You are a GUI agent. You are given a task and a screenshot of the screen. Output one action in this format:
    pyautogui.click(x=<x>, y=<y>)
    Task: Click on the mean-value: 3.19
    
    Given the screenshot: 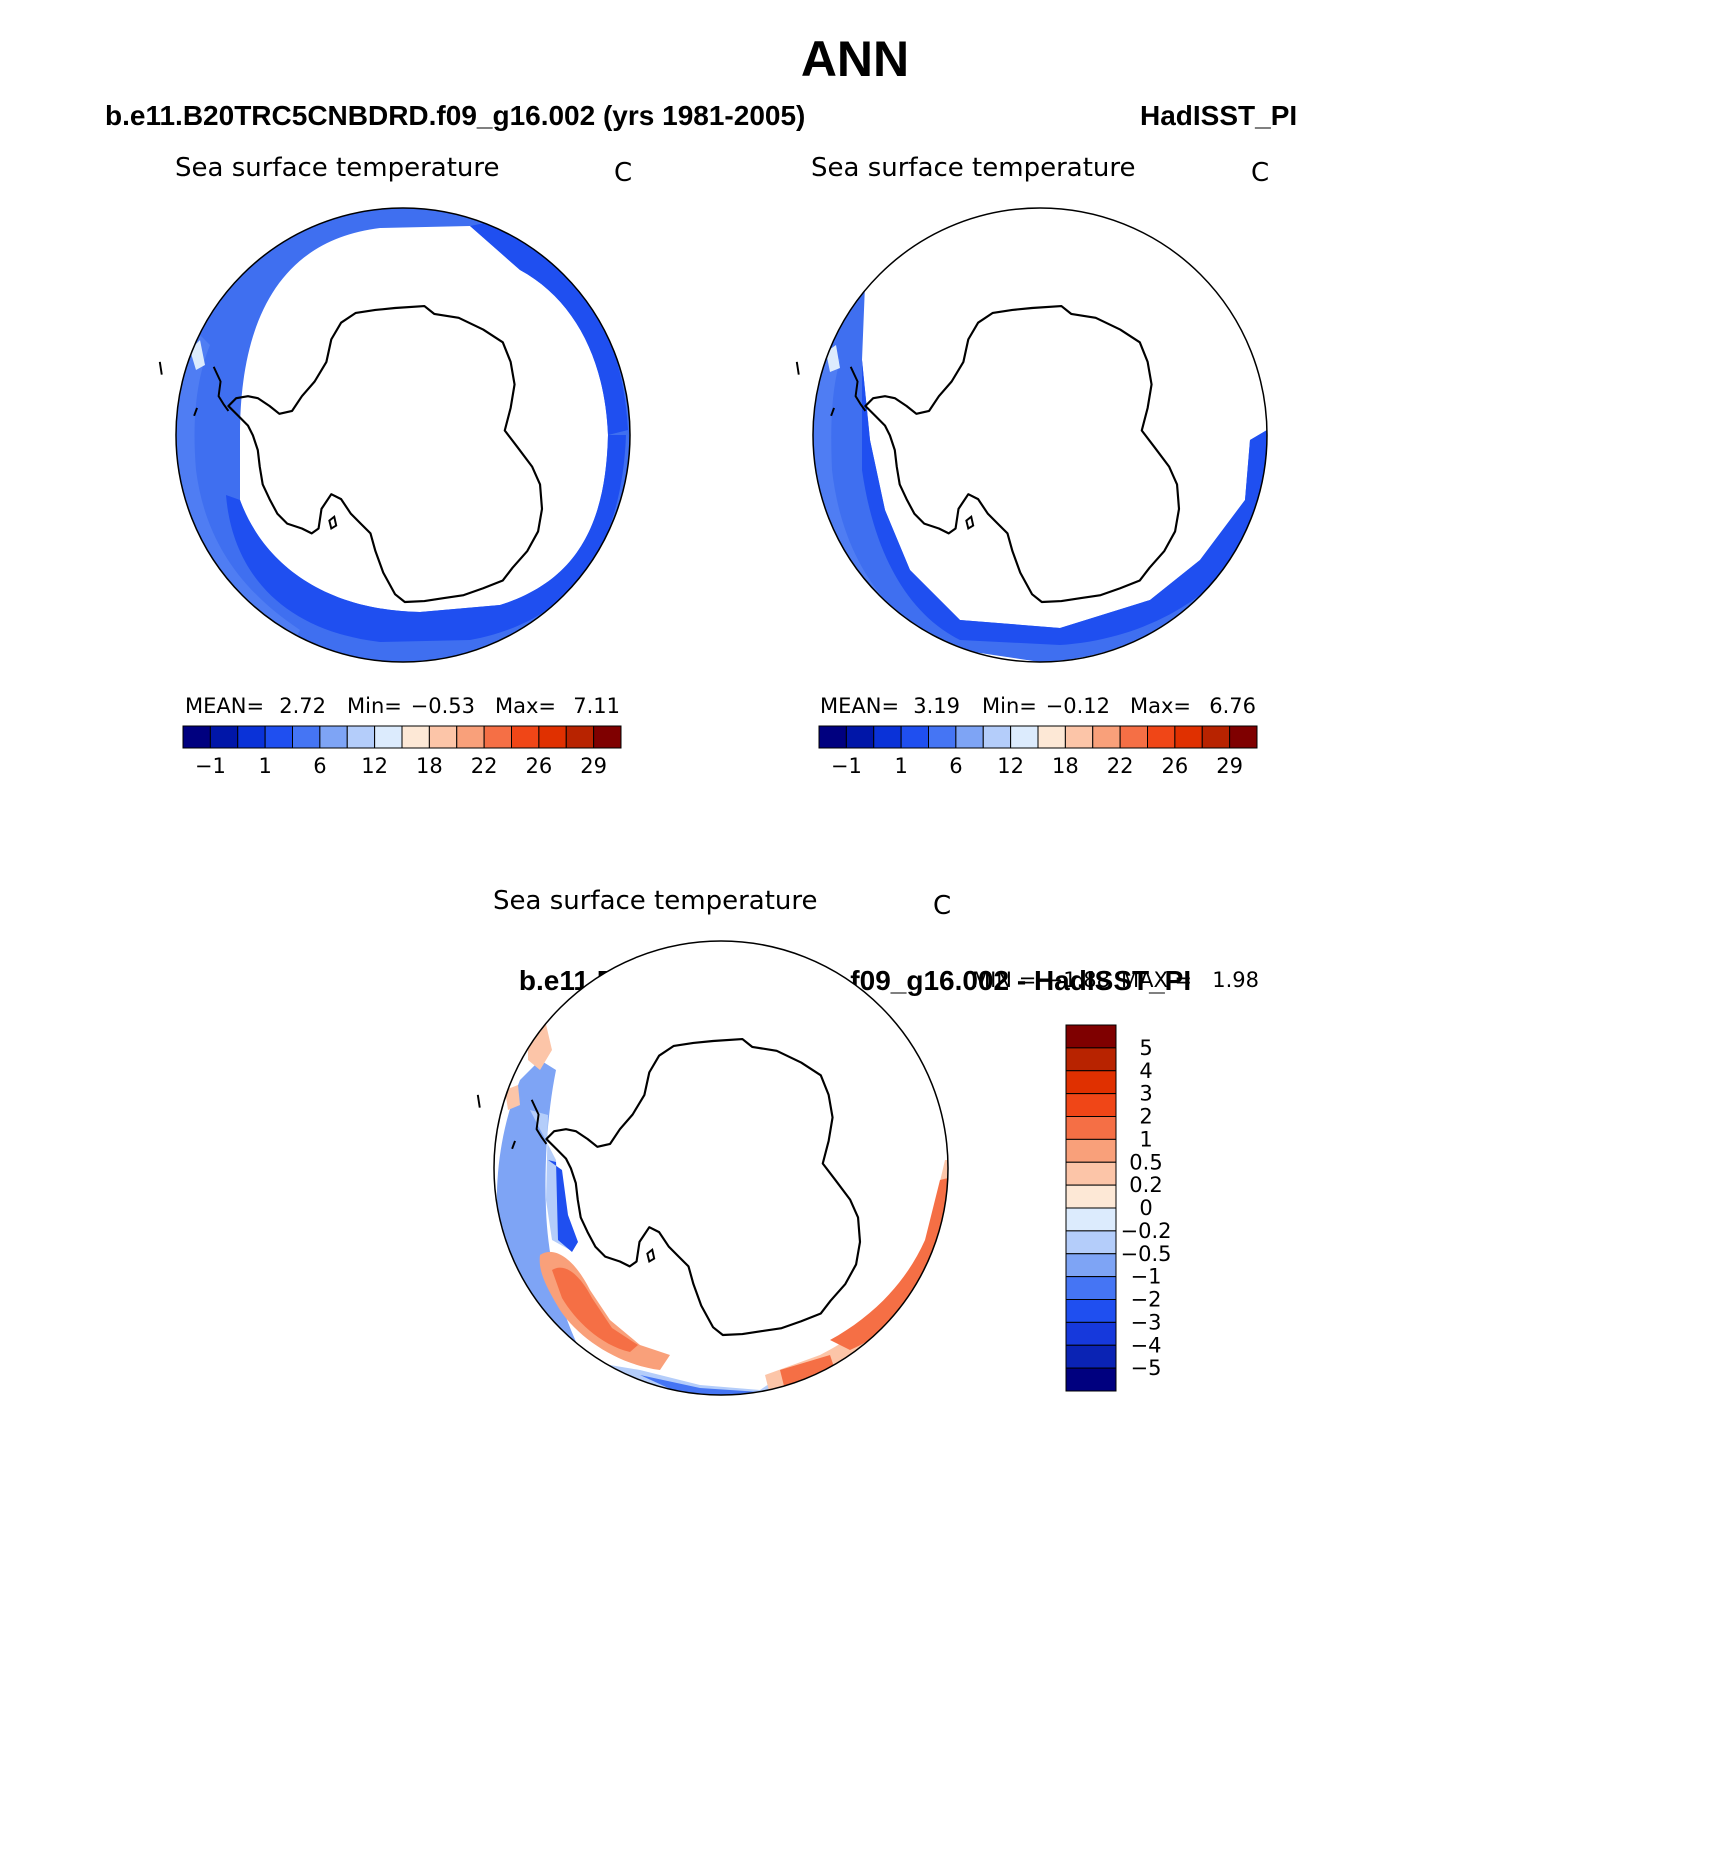 What is the action you would take?
    pyautogui.click(x=936, y=706)
    